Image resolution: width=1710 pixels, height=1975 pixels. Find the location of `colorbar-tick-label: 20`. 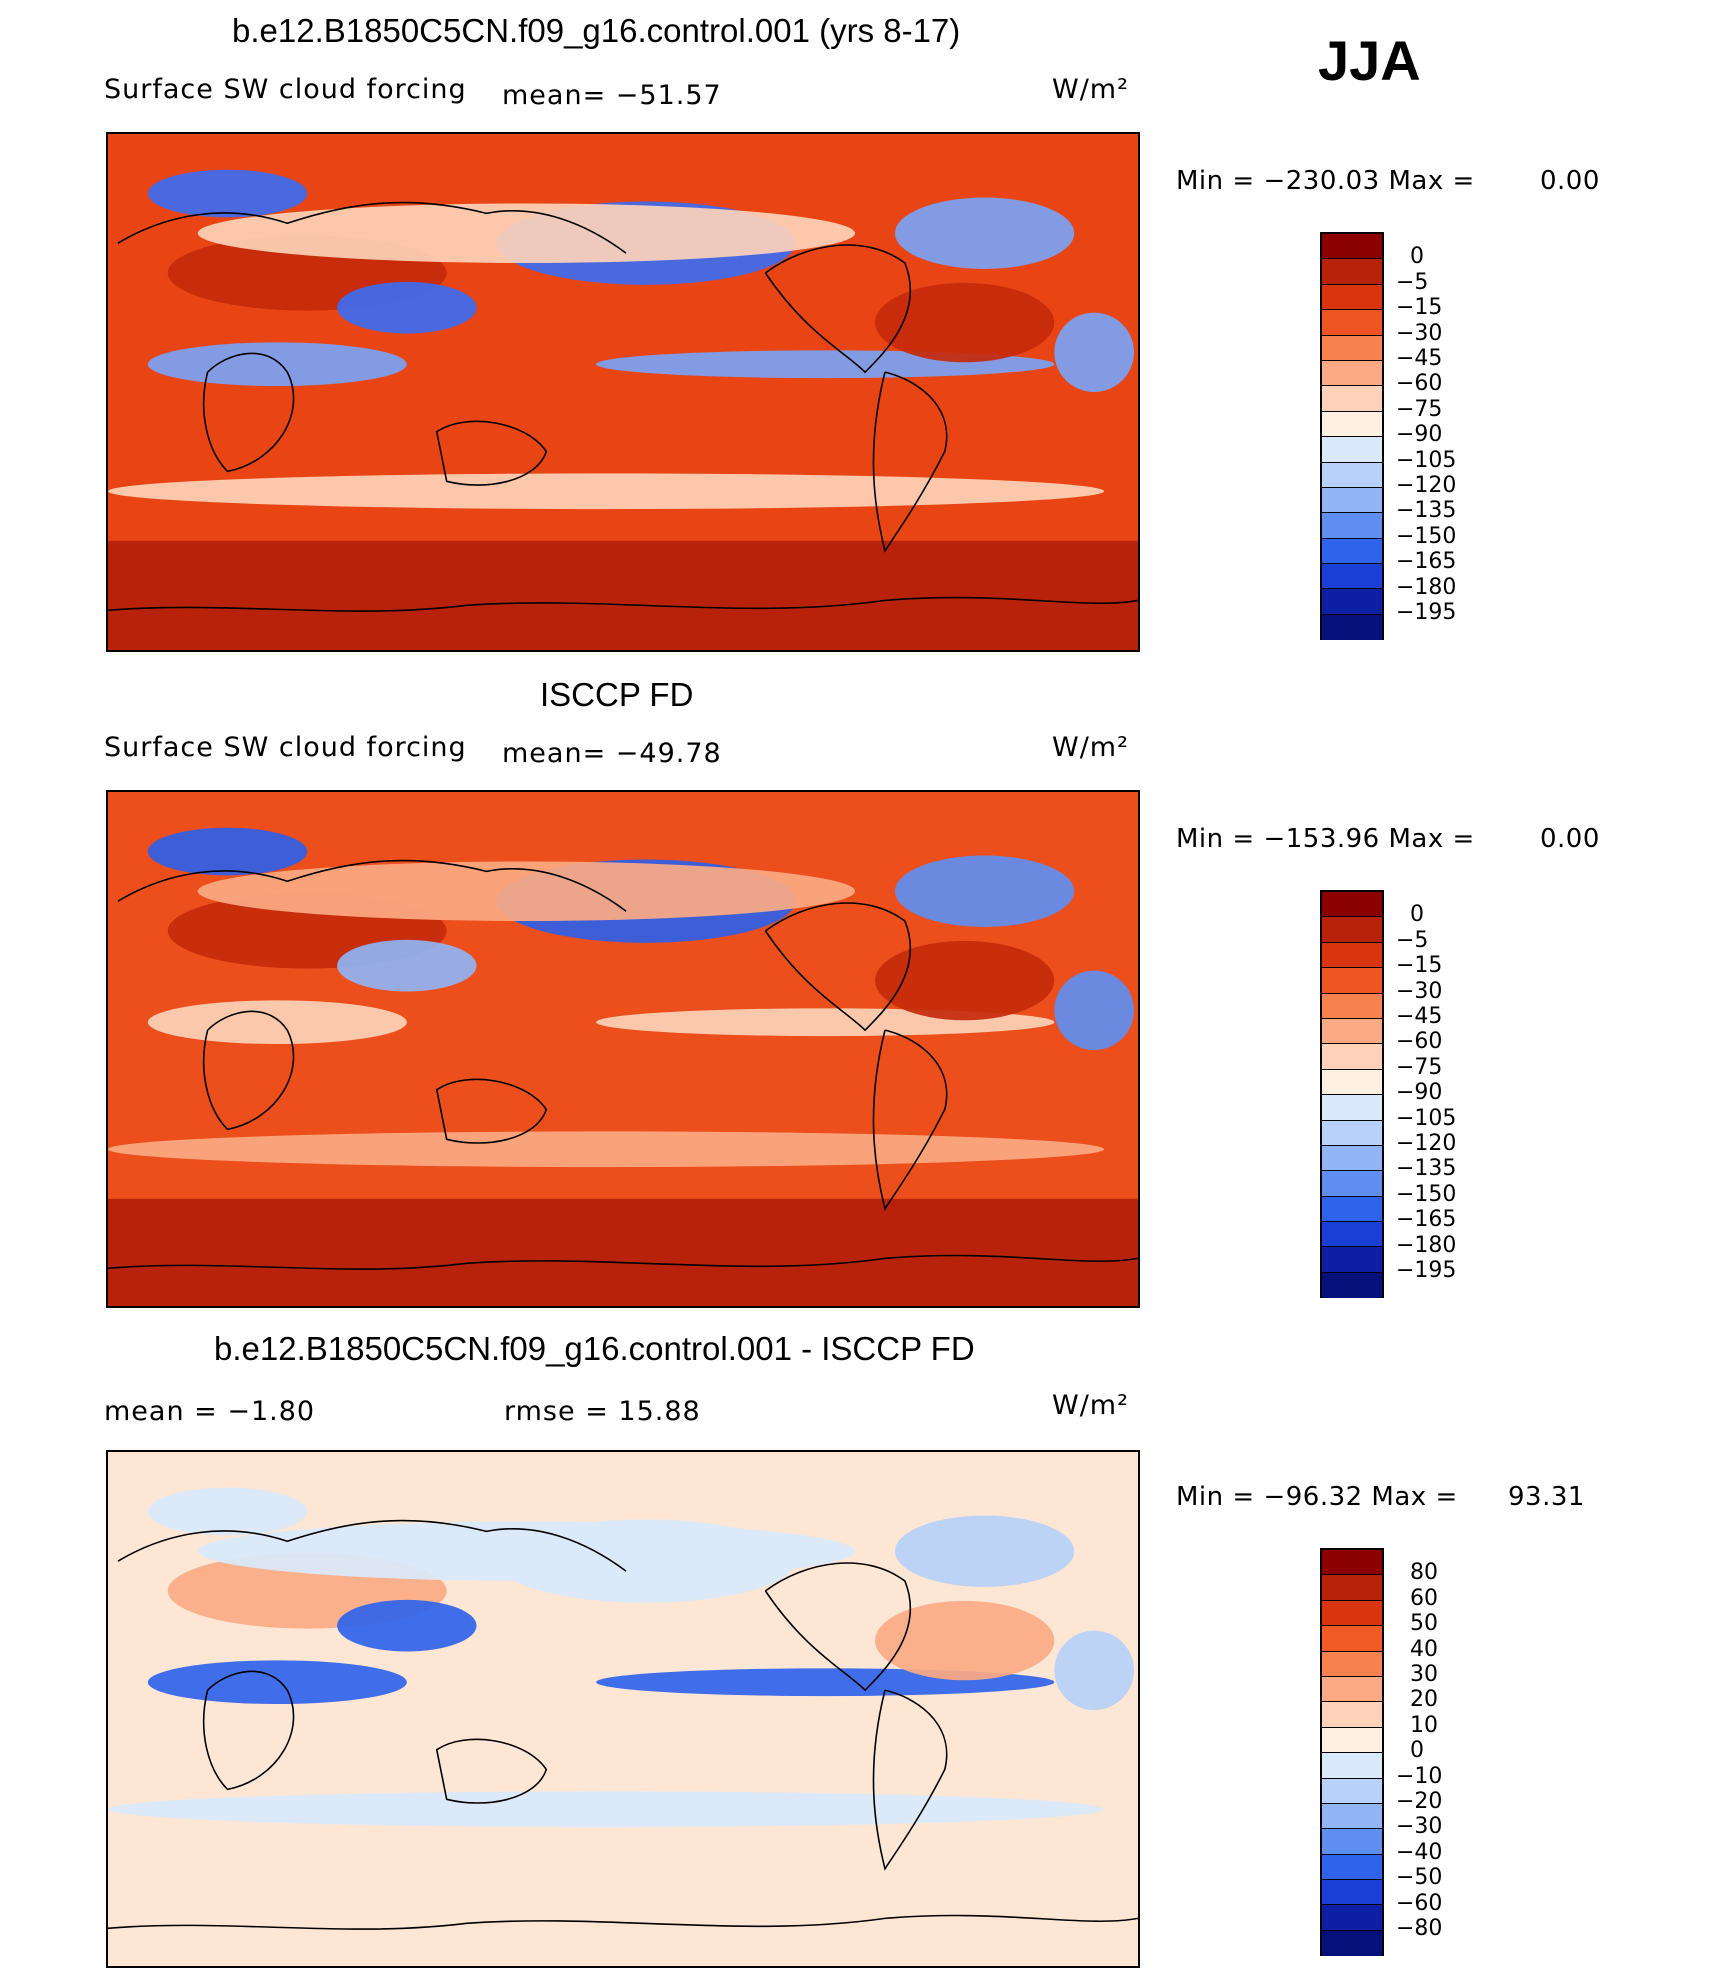

colorbar-tick-label: 20 is located at coordinates (1424, 1700).